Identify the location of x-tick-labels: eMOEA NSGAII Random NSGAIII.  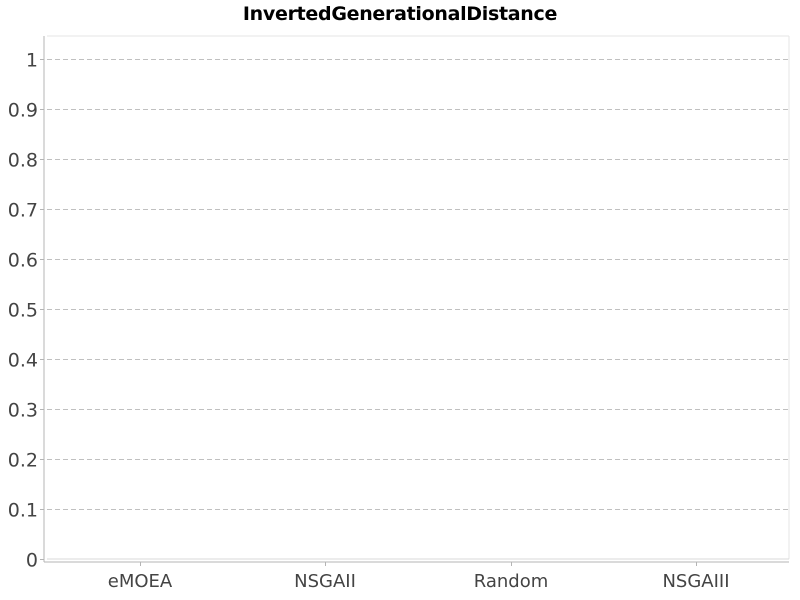
(419, 581).